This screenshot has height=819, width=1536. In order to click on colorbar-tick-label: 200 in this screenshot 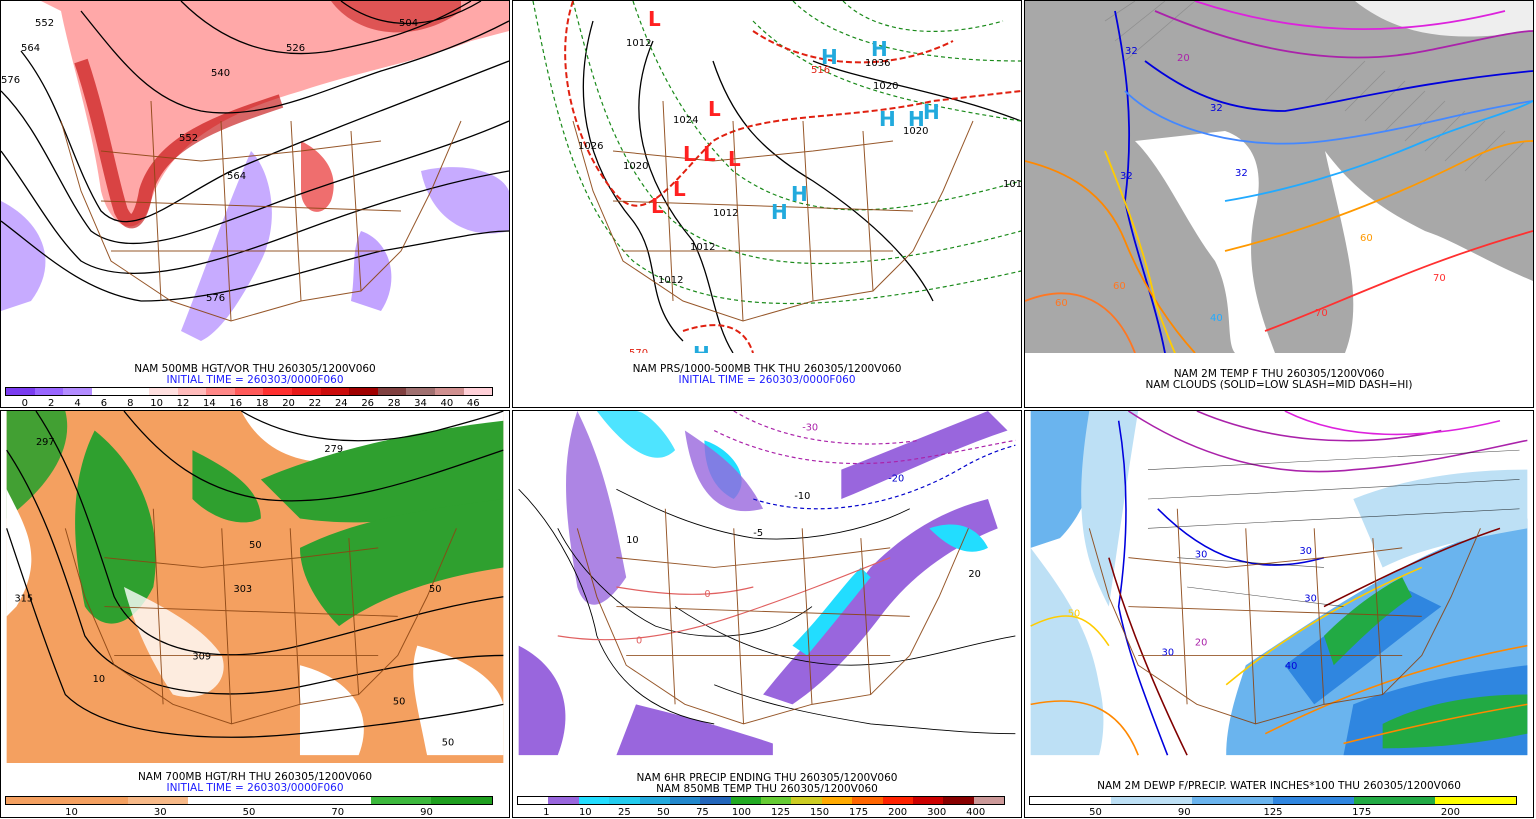, I will do `click(898, 812)`.